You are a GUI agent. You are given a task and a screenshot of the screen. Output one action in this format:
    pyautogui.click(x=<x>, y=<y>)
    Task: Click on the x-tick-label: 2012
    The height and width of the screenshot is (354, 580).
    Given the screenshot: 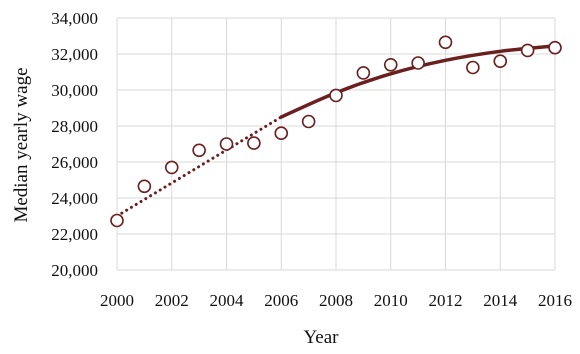 What is the action you would take?
    pyautogui.click(x=446, y=300)
    